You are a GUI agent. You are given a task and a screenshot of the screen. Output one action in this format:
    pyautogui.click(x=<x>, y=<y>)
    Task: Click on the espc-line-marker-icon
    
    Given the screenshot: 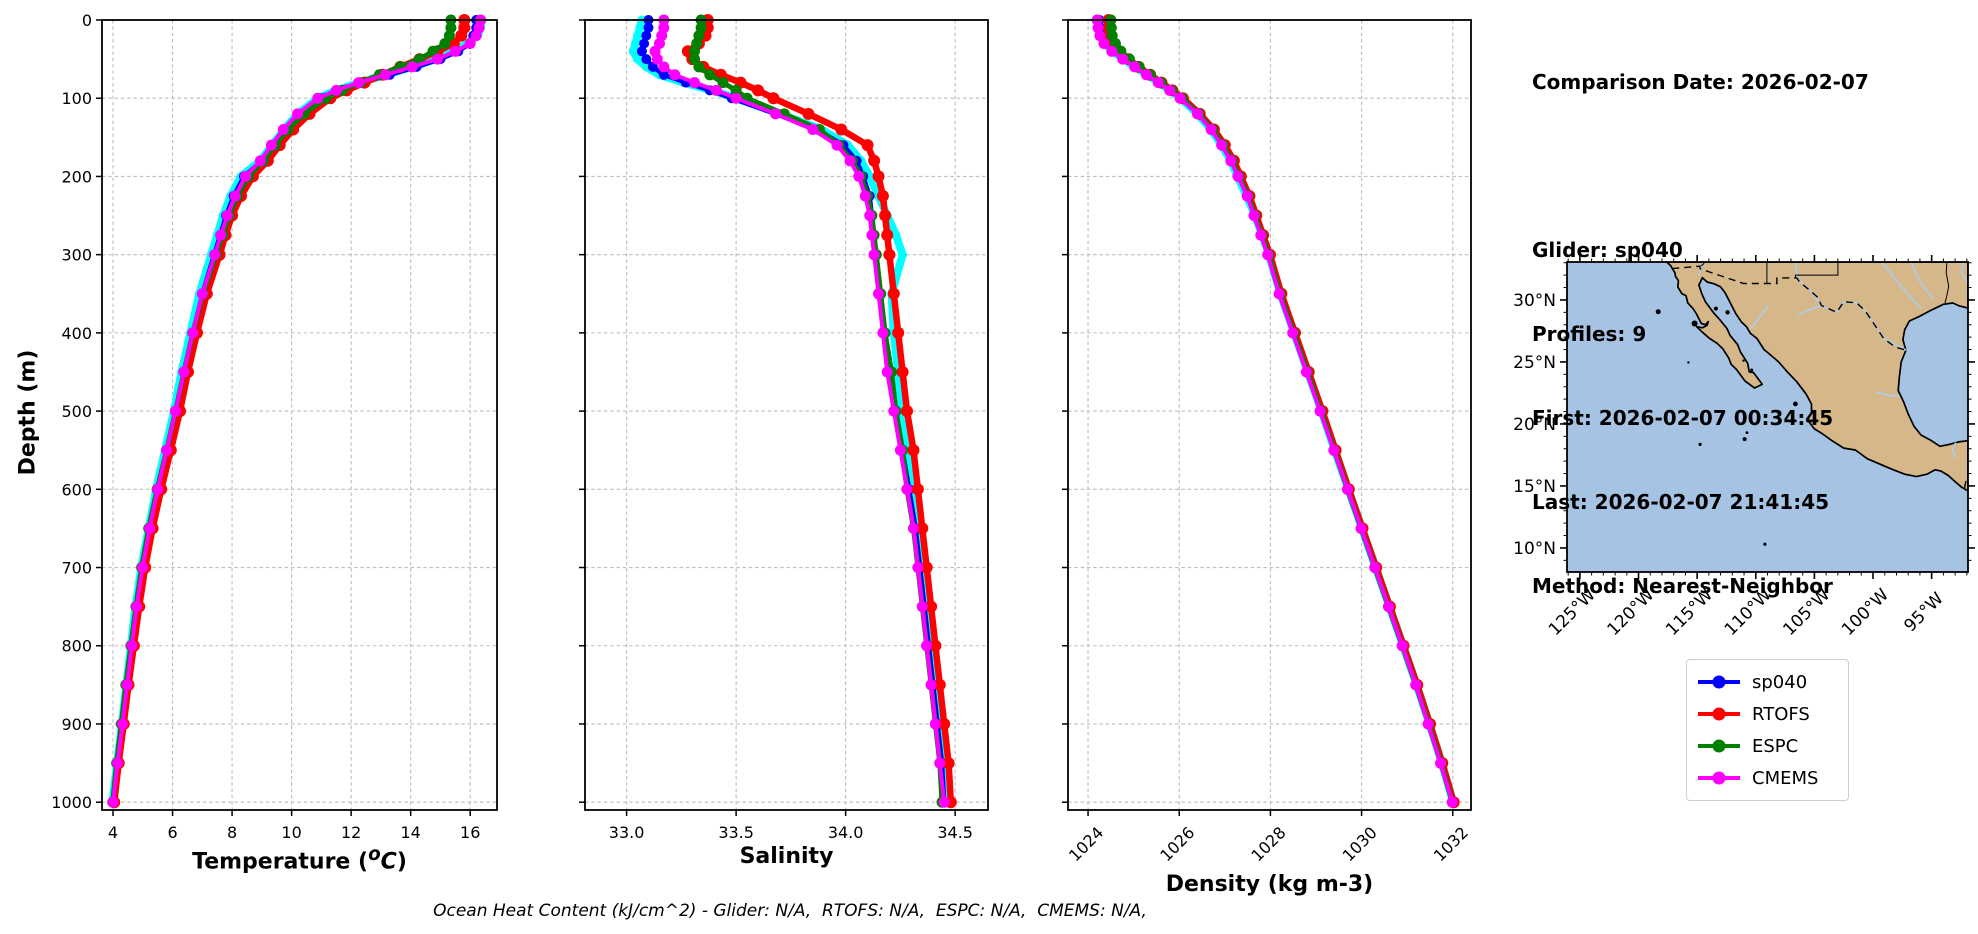 What is the action you would take?
    pyautogui.click(x=1719, y=746)
    